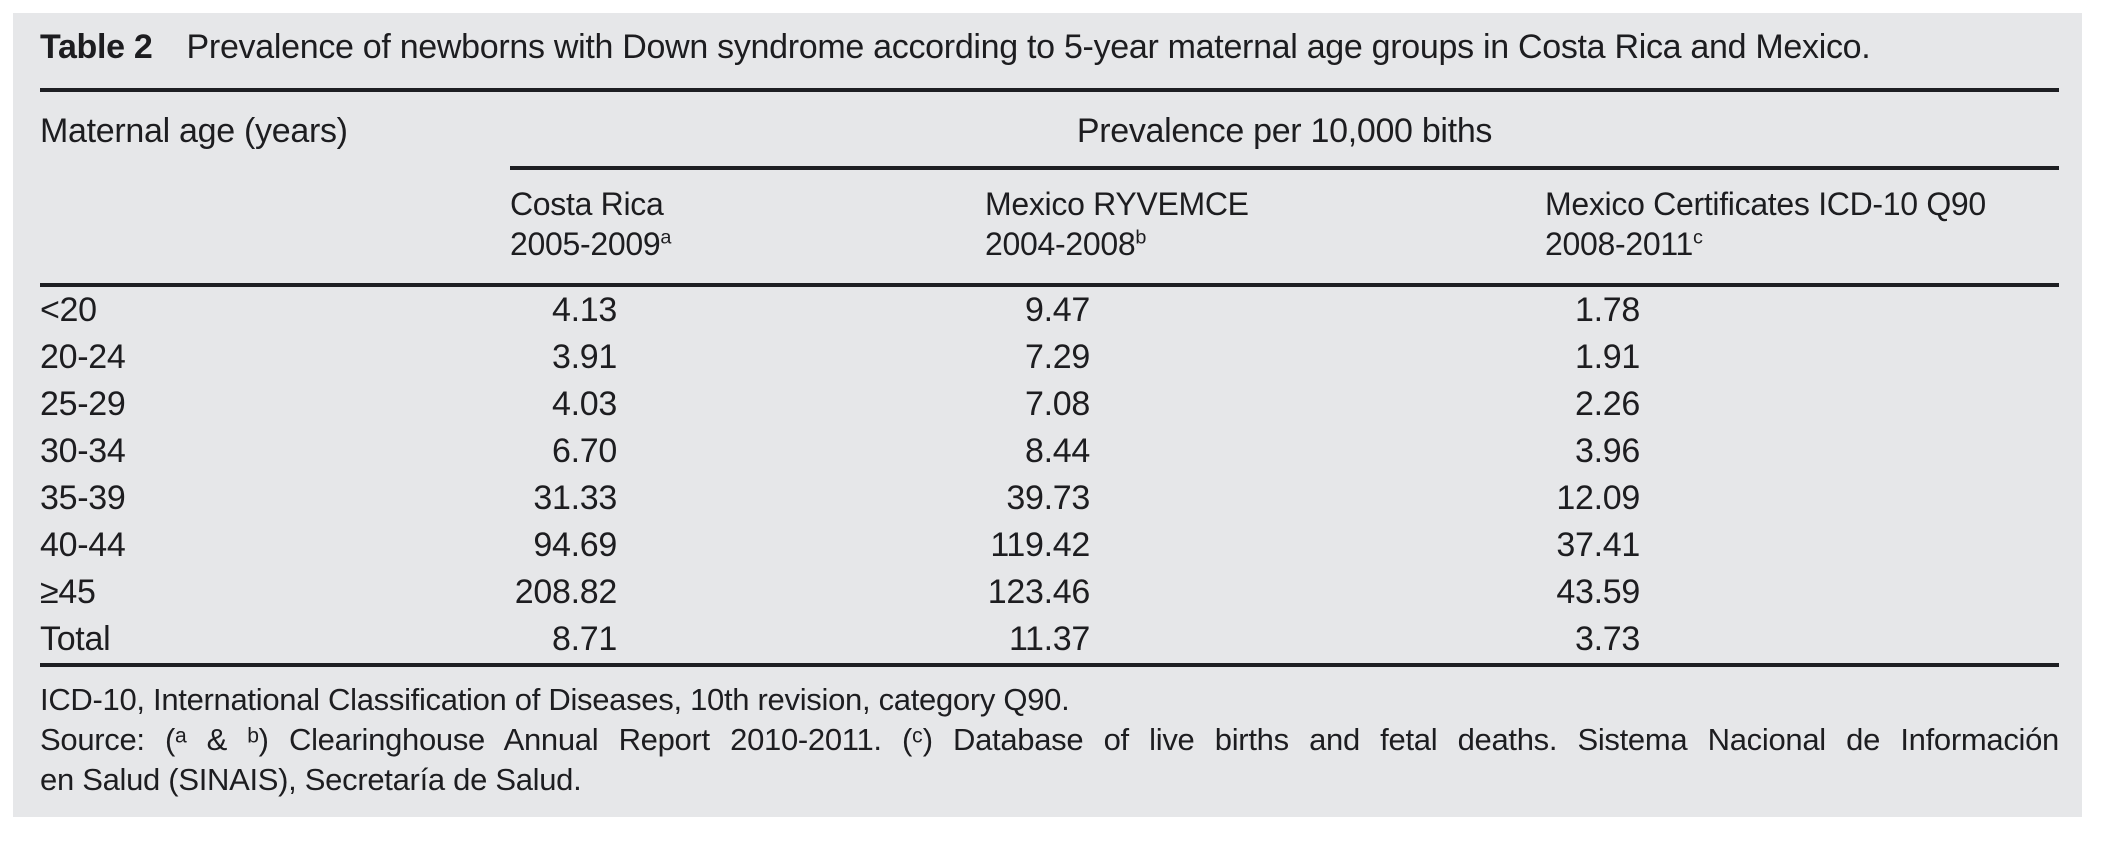  I want to click on footnote-source-line2: en Salud (SINAIS), Secretaría de Salud., so click(311, 779).